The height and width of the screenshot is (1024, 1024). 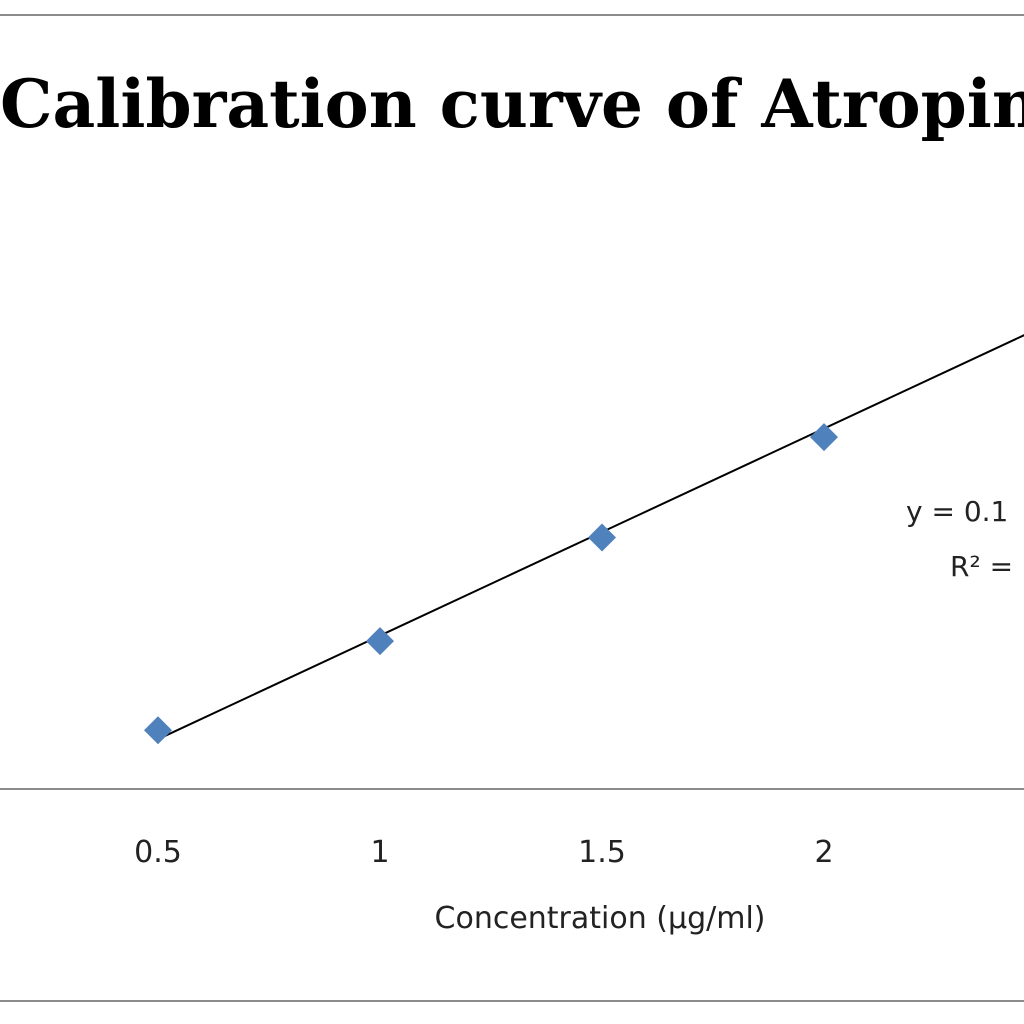 What do you see at coordinates (379, 852) in the screenshot?
I see `x-tick-label: 1` at bounding box center [379, 852].